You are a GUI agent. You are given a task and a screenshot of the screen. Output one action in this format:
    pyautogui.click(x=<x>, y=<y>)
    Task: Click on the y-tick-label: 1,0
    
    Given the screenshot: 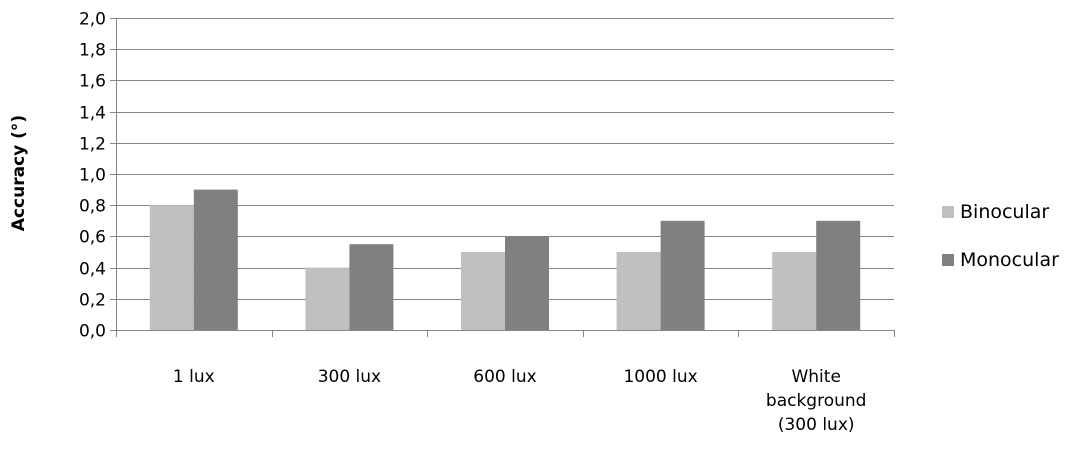 What is the action you would take?
    pyautogui.click(x=92, y=176)
    